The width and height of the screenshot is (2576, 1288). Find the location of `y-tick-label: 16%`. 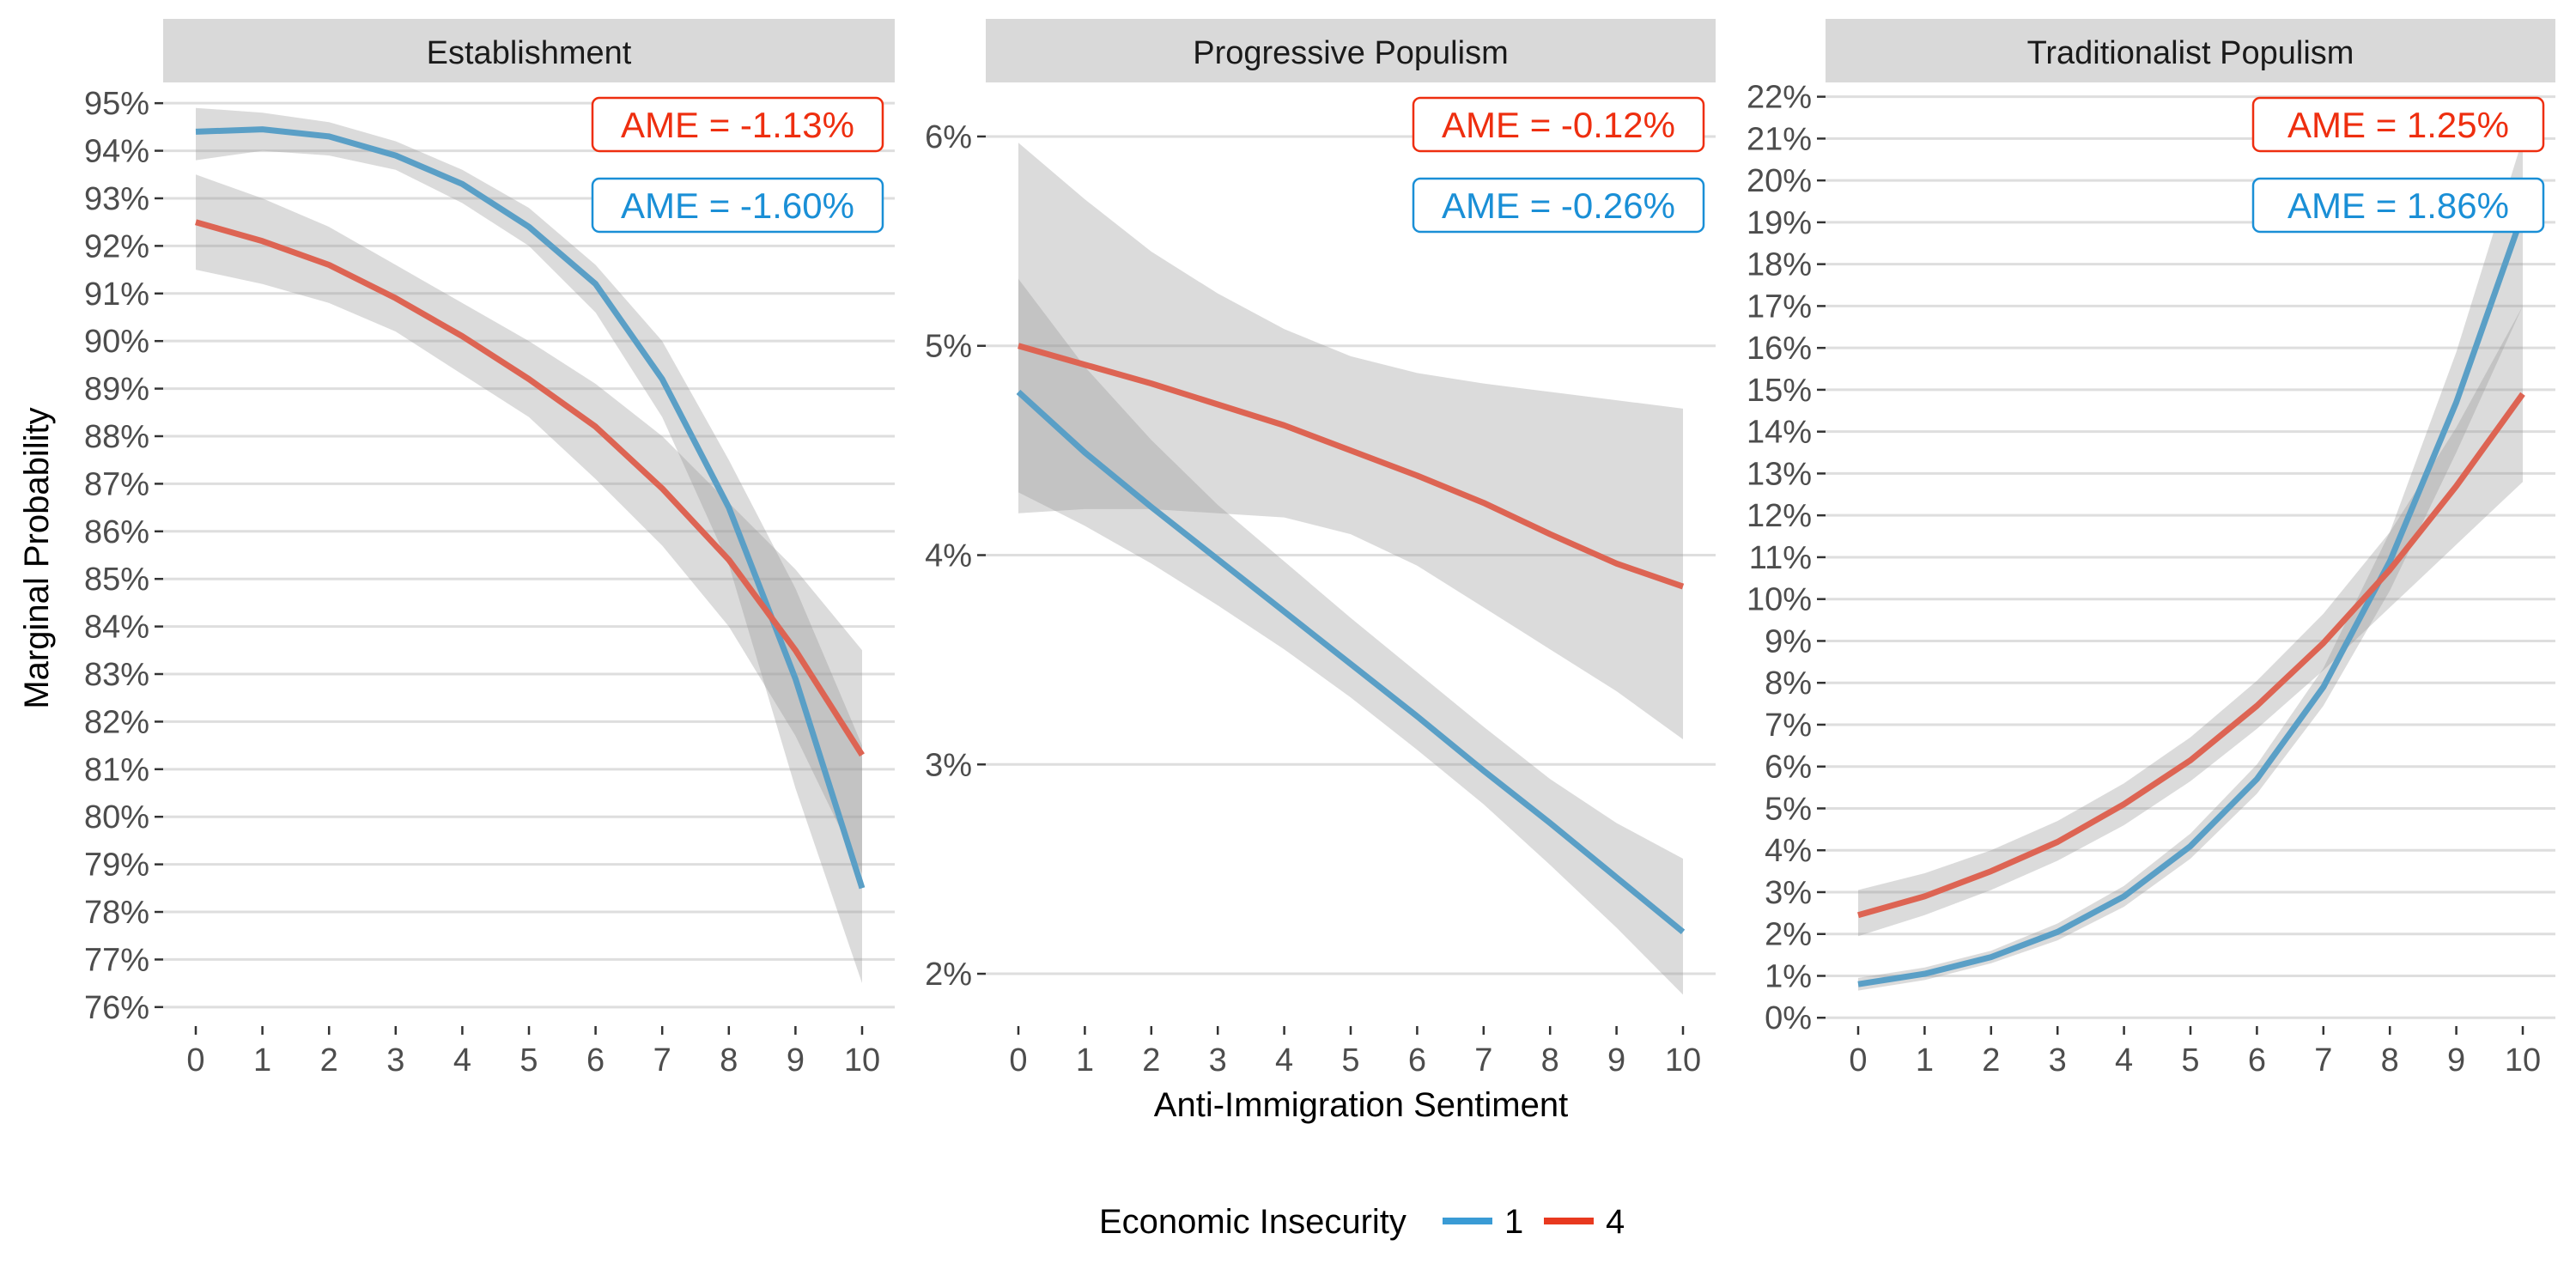

y-tick-label: 16% is located at coordinates (1779, 349).